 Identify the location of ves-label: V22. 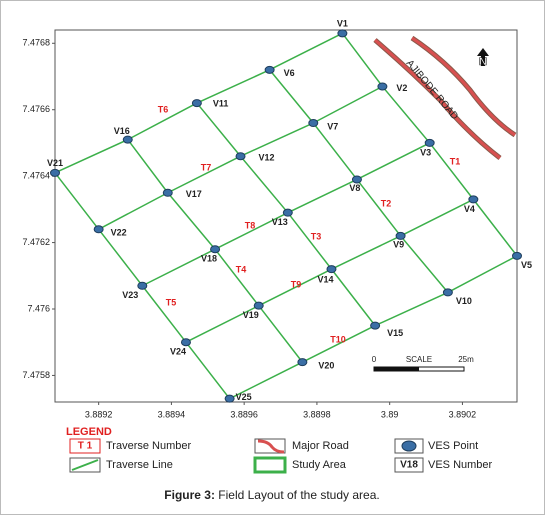
(119, 233).